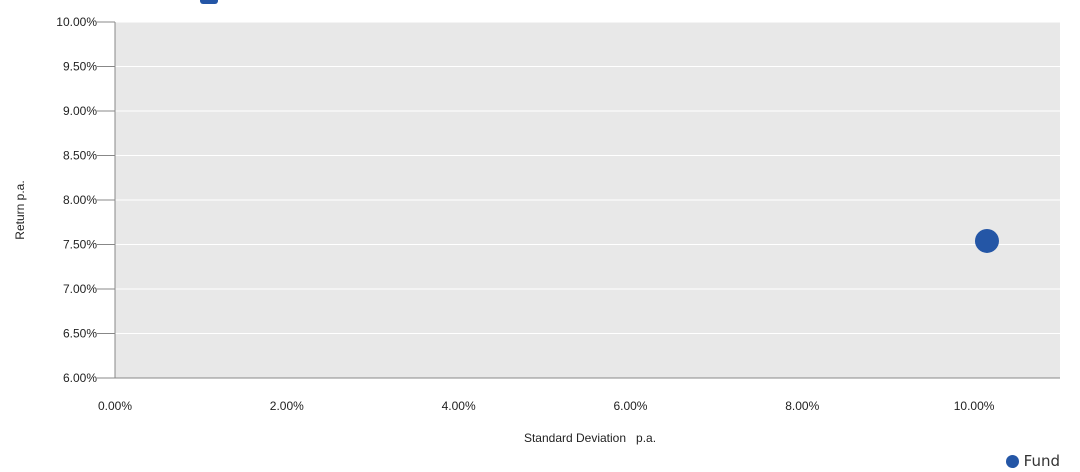 The image size is (1080, 472). Describe the element at coordinates (630, 406) in the screenshot. I see `x-tick-label-3: 6.00%` at that location.